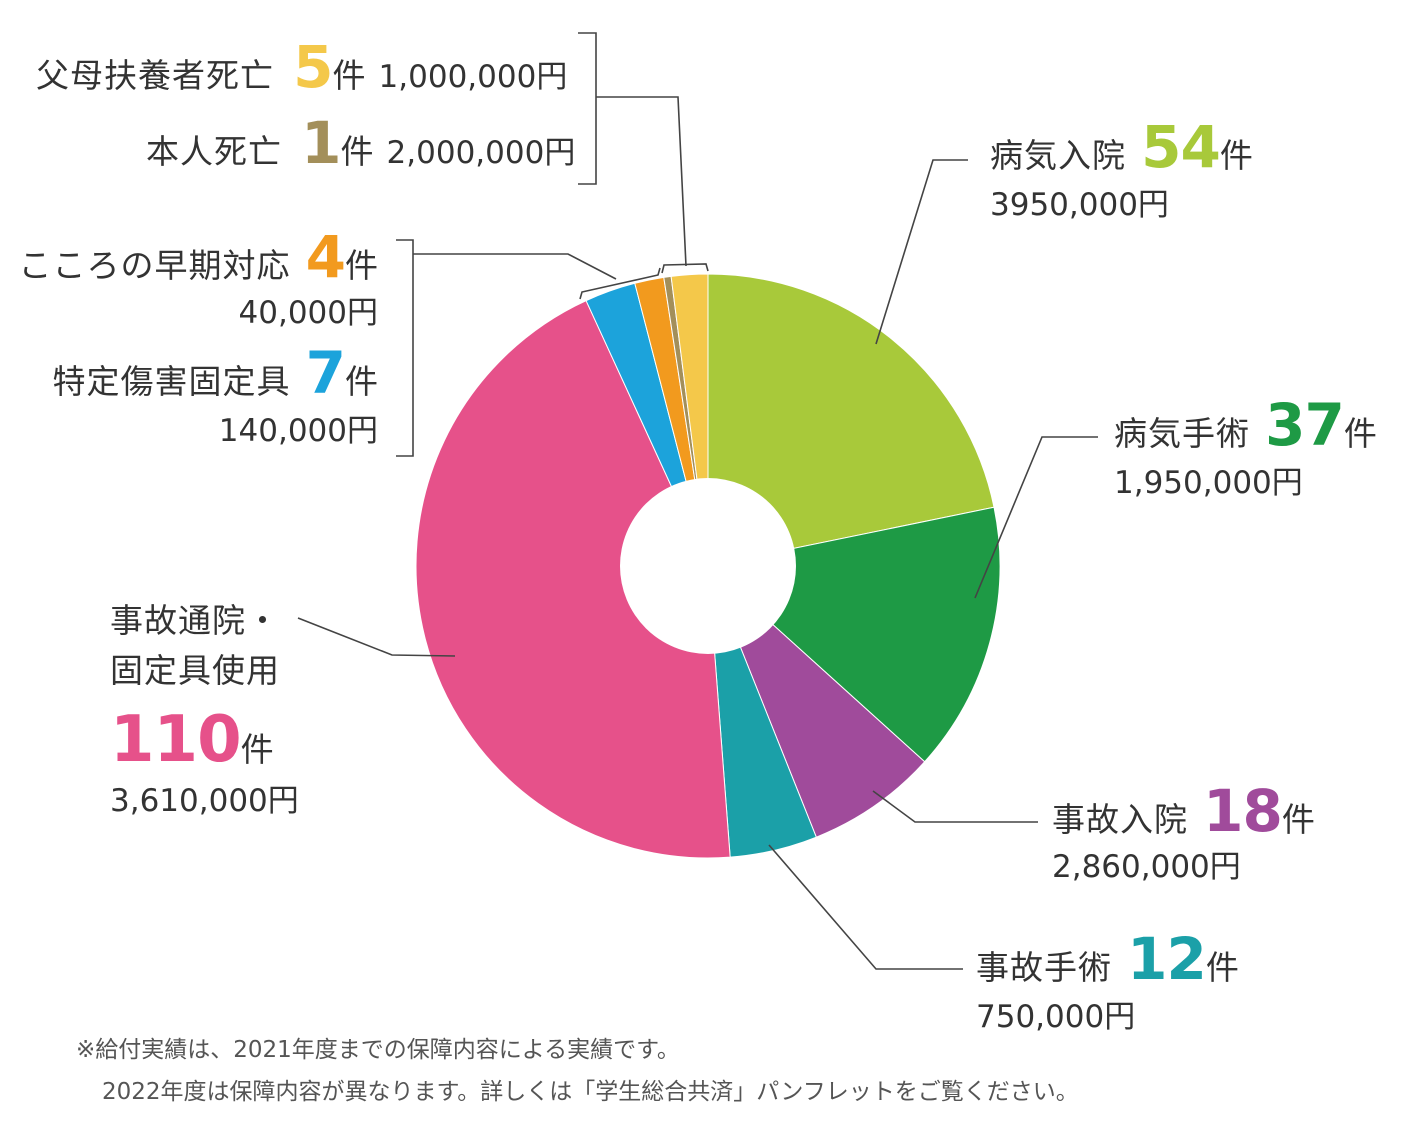 The image size is (1408, 1144). I want to click on label-tokutei: 特定傷害固定具 7件, so click(215, 373).